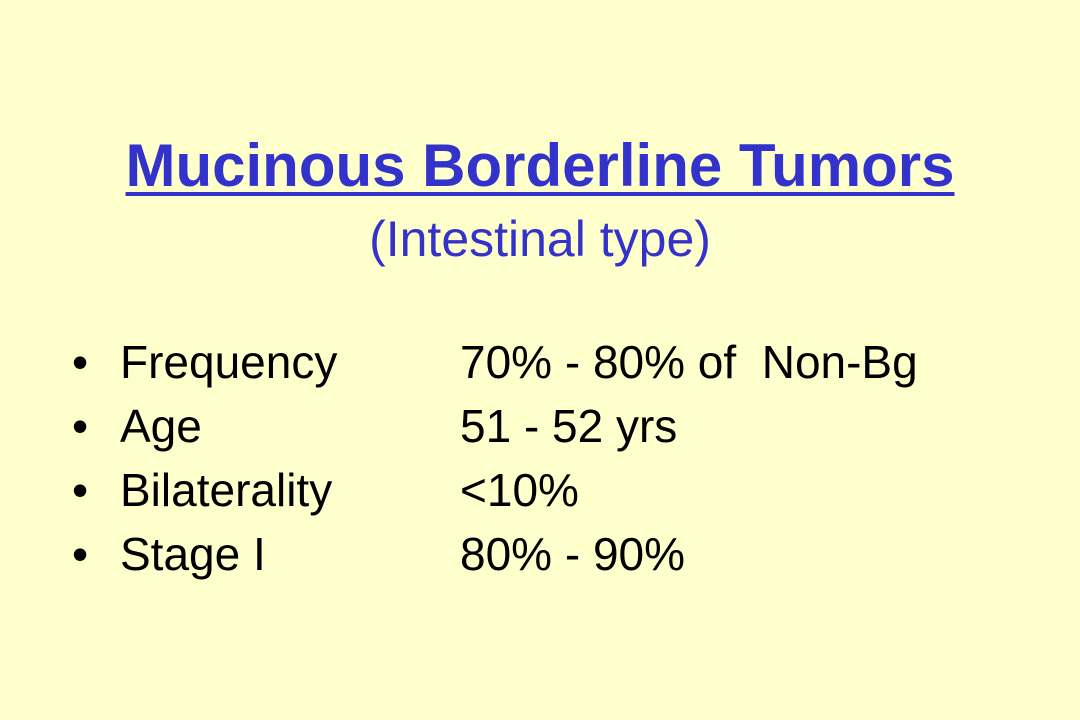  I want to click on list-item-frequency: • Frequency 70% - 80% of Non-Bg, so click(495, 362).